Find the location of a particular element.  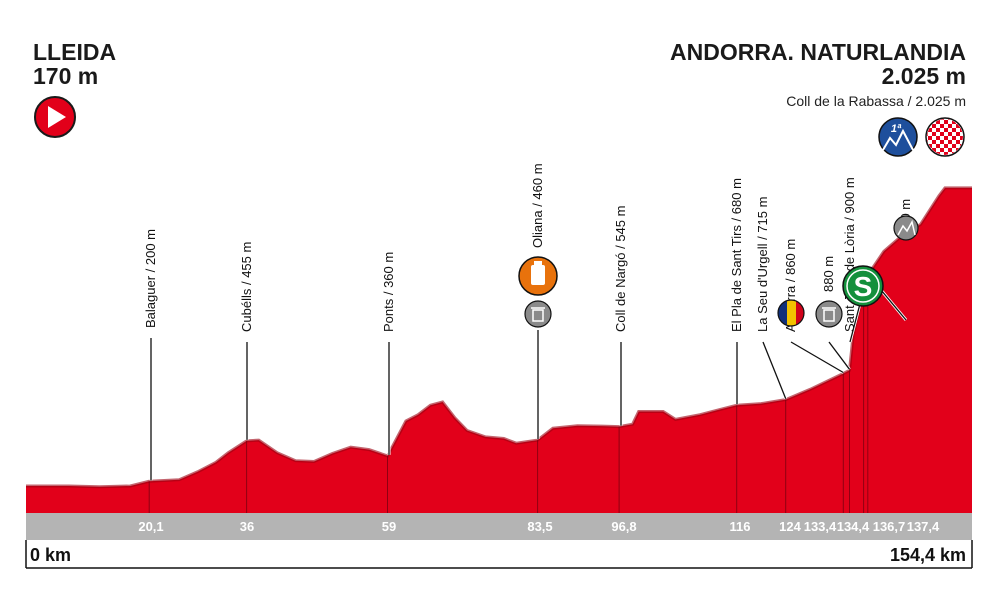

sprint-letter: S is located at coordinates (863, 286).